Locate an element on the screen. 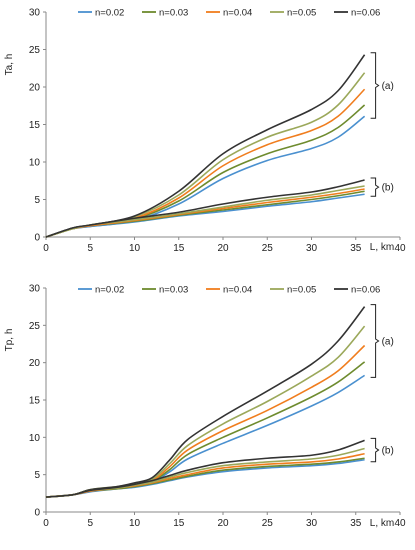 This screenshot has height=550, width=415. y-axis-title: Tp, h is located at coordinates (9, 340).